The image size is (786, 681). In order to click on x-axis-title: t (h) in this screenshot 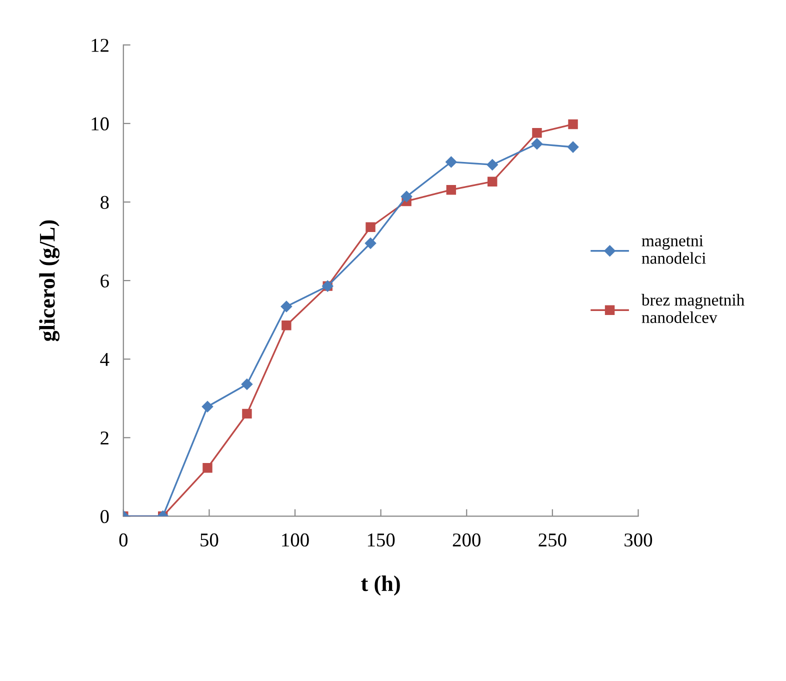, I will do `click(380, 586)`.